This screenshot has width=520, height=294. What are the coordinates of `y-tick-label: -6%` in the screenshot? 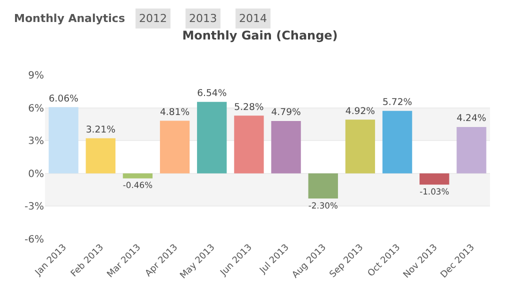 It's located at (34, 240).